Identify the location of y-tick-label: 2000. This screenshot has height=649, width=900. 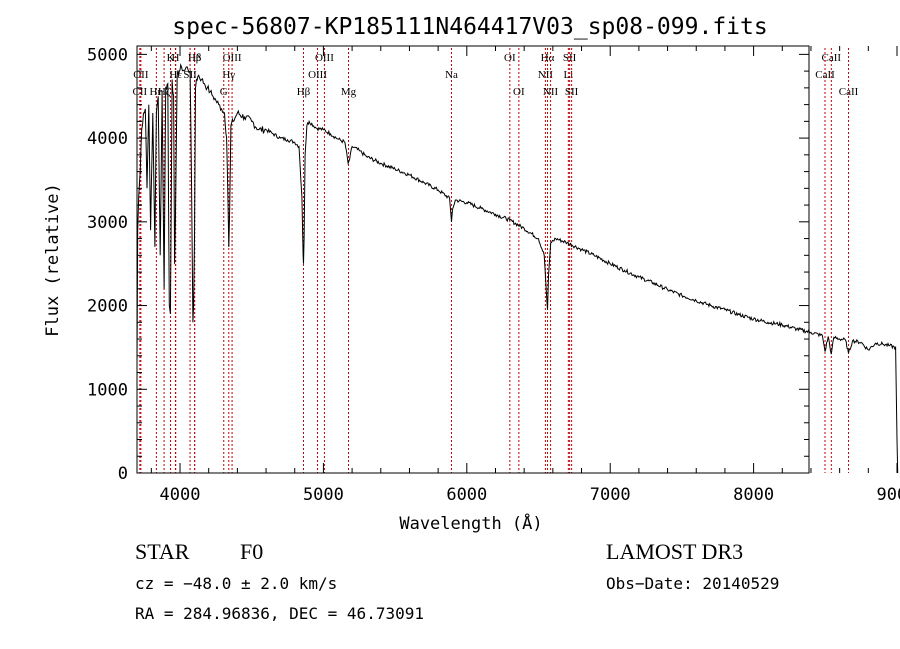
(107, 307).